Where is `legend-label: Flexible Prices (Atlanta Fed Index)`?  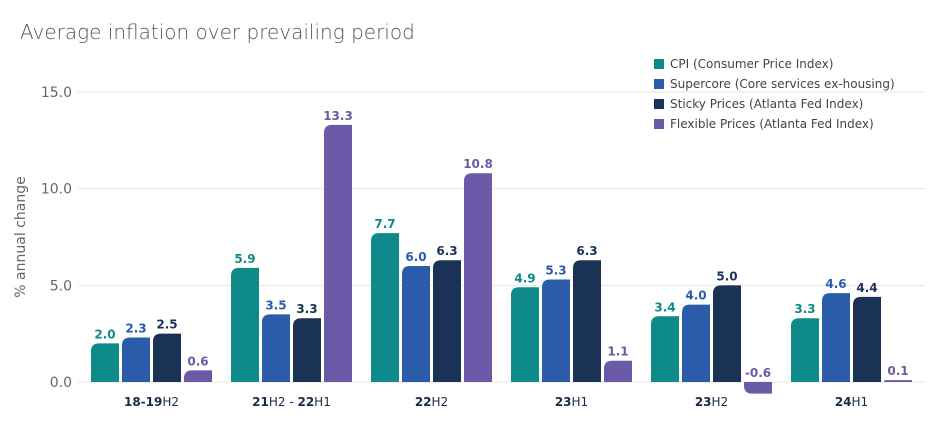 legend-label: Flexible Prices (Atlanta Fed Index) is located at coordinates (772, 124).